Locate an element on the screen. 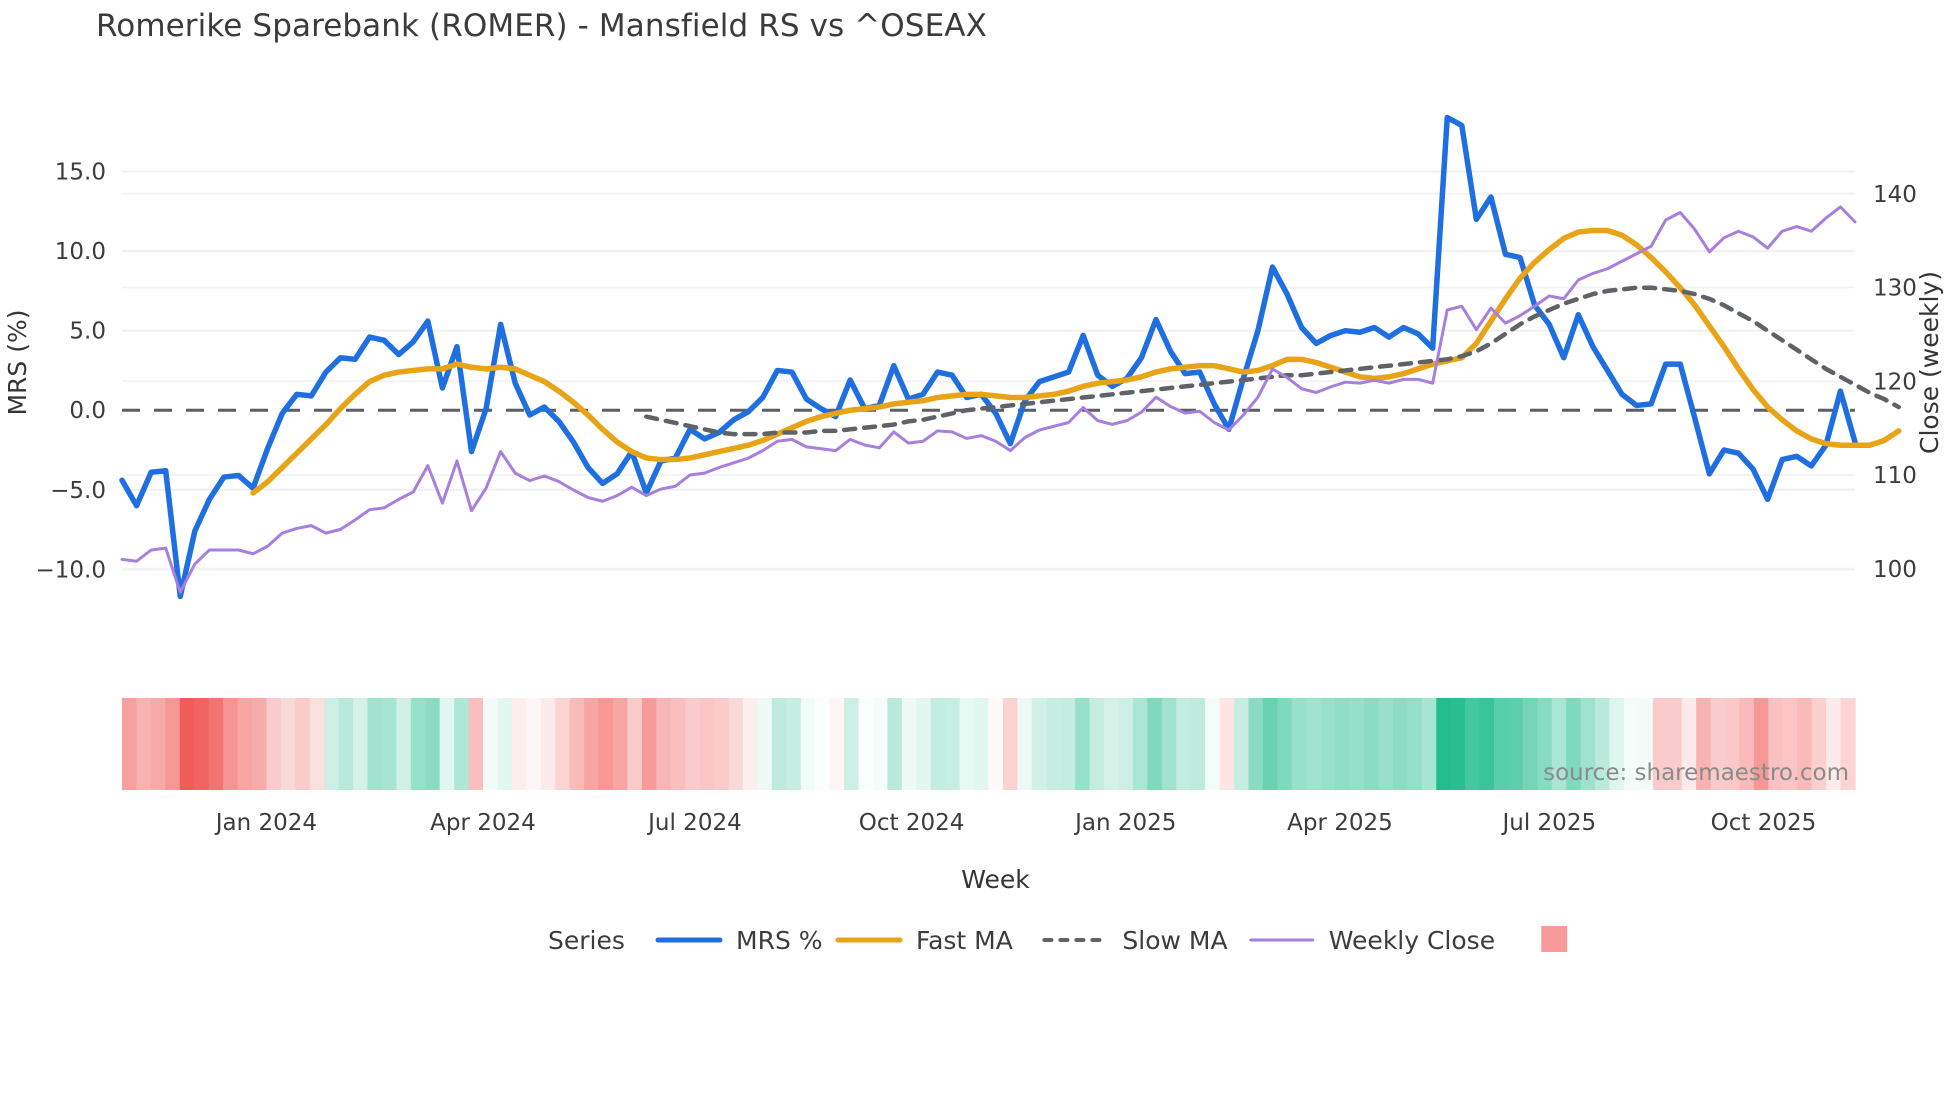 This screenshot has width=1960, height=1102. legend-item: MRS % is located at coordinates (739, 940).